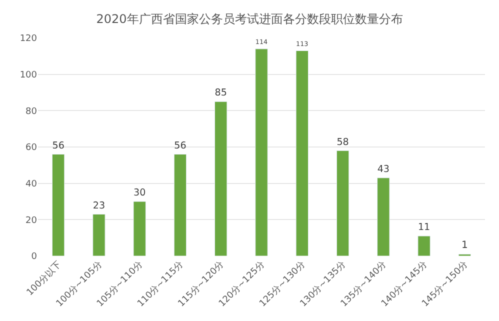  I want to click on y-tick-label: 60, so click(32, 148).